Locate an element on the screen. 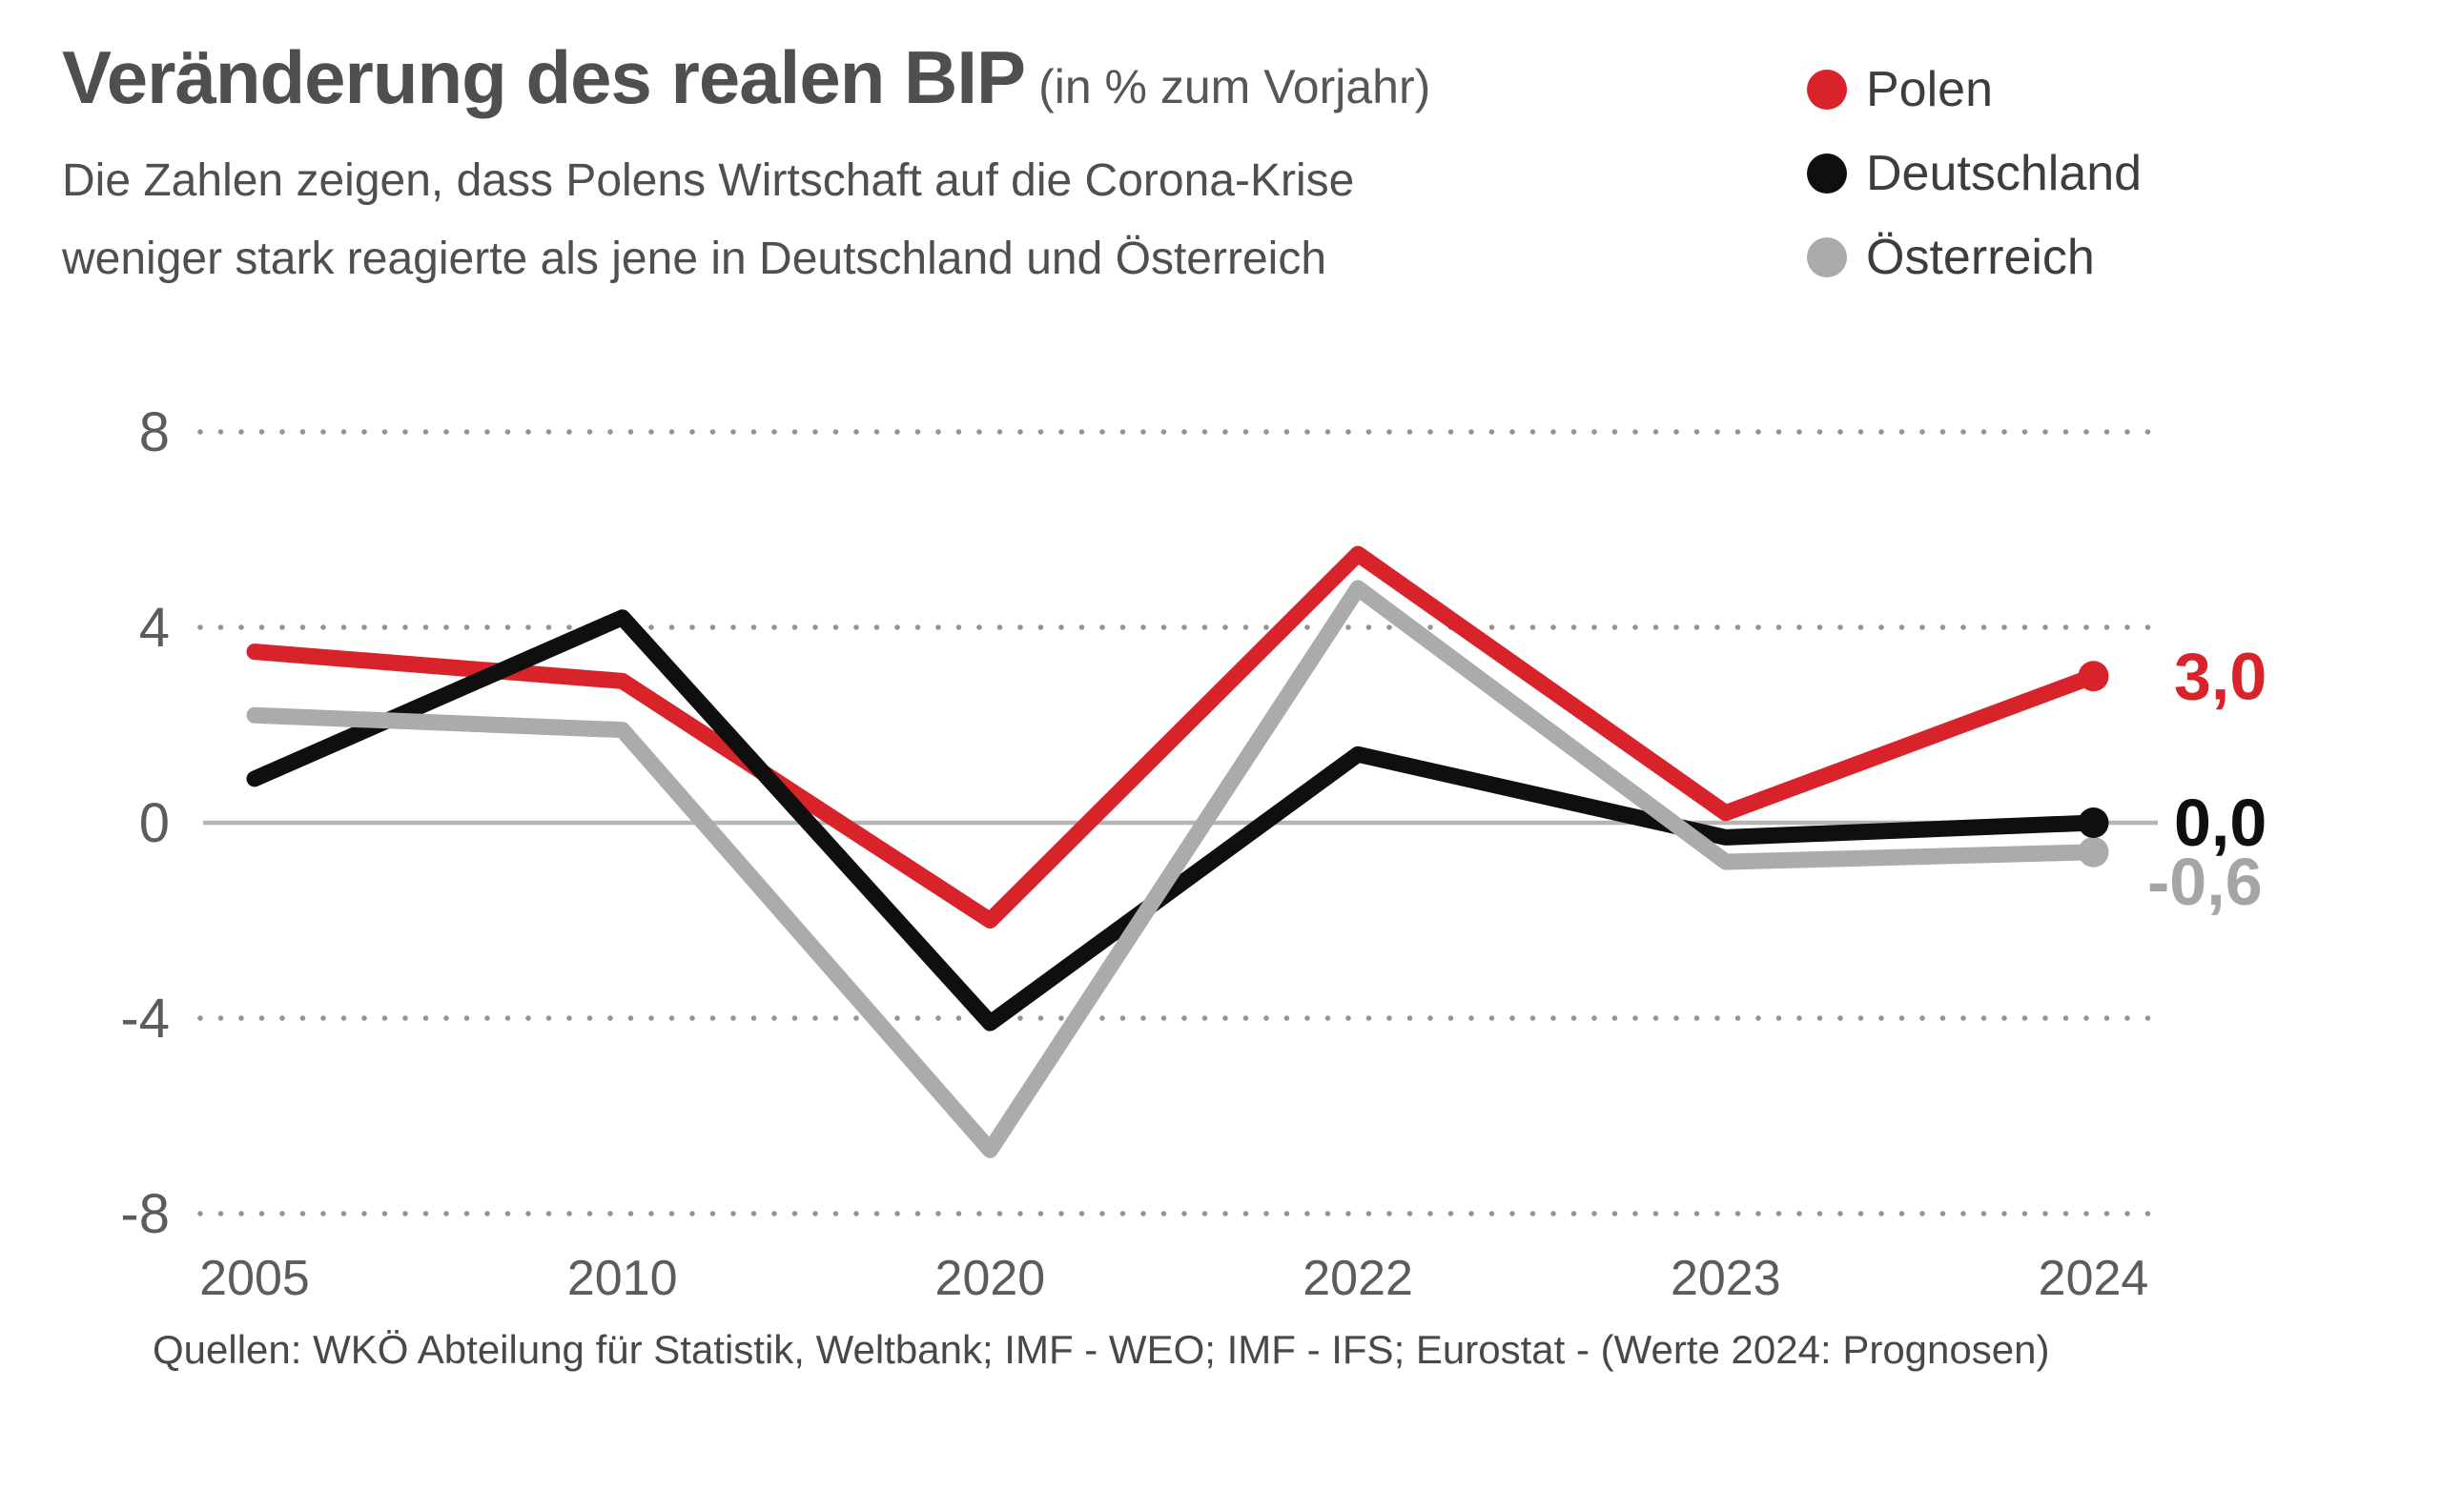 The height and width of the screenshot is (1512, 2441). end-marker-oesterreich is located at coordinates (2093, 852).